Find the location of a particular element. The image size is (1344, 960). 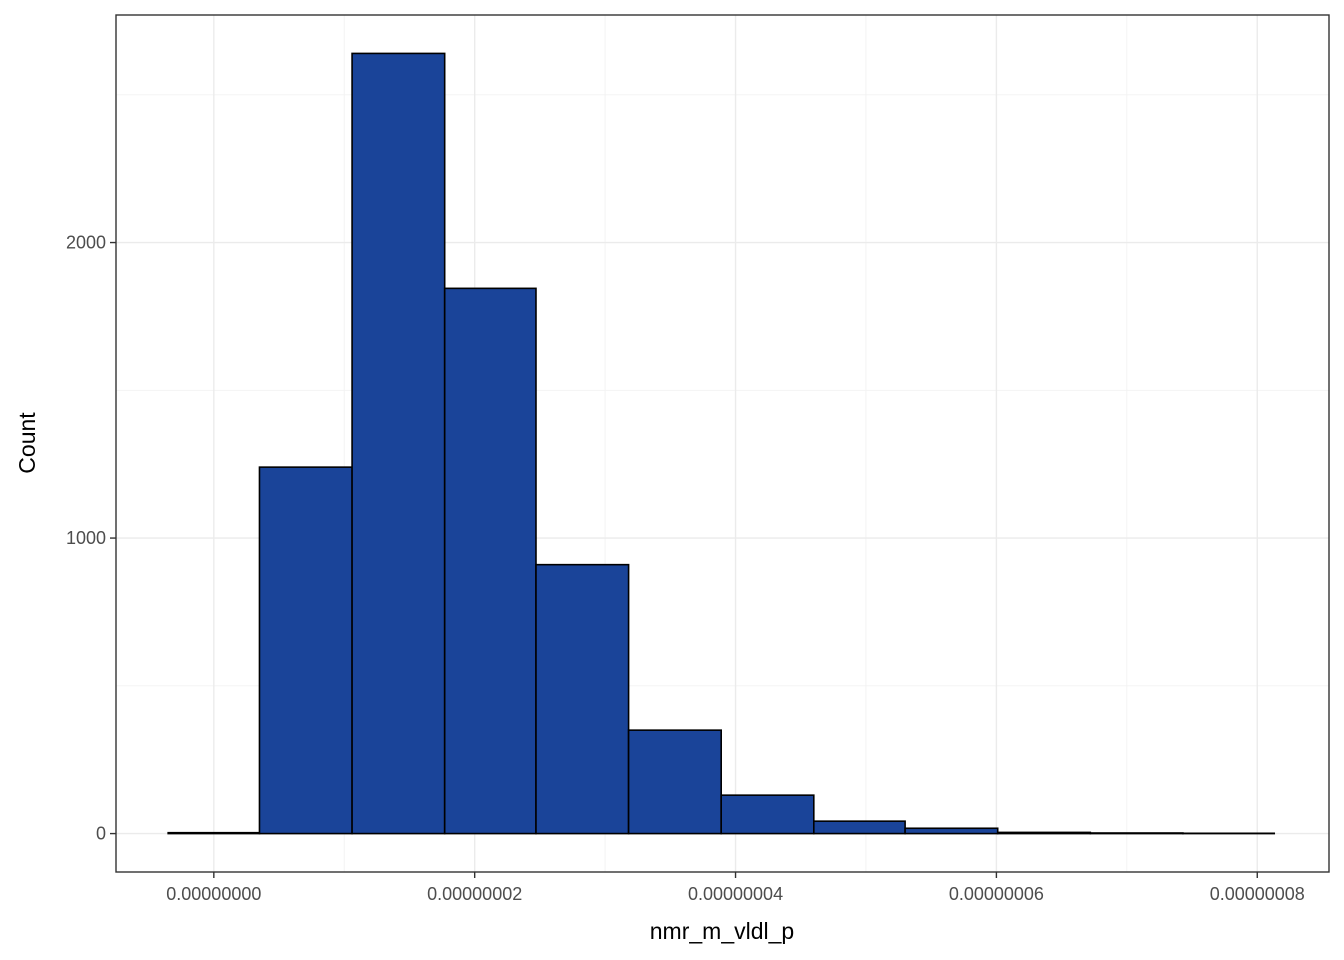

x-tick-label: 0.00000004 is located at coordinates (735, 894).